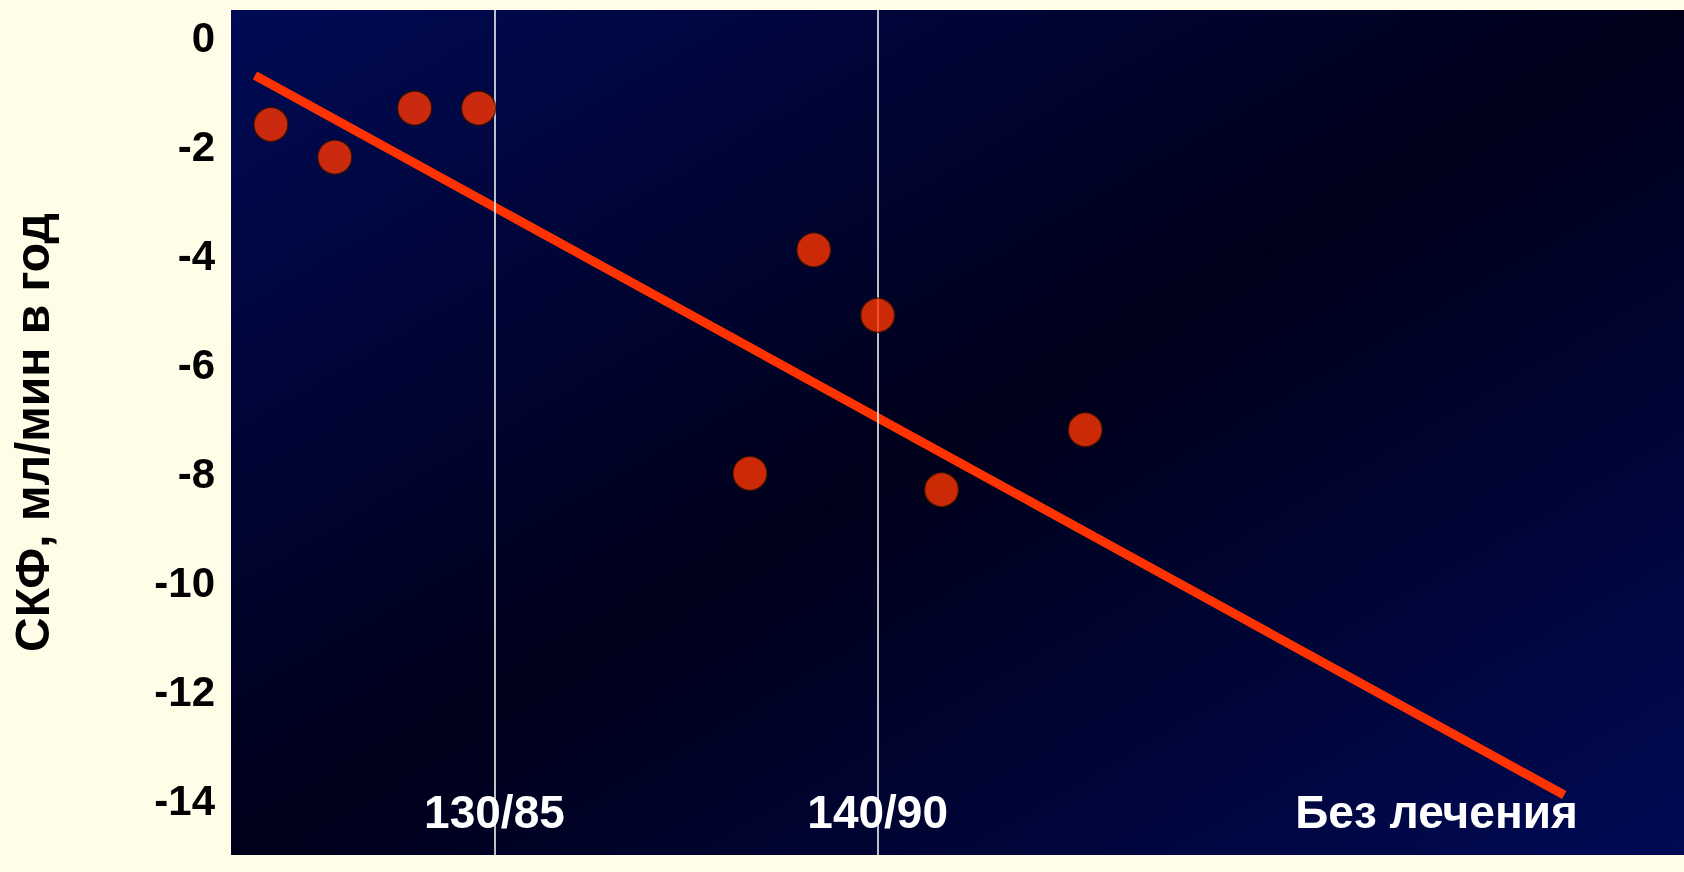 This screenshot has height=872, width=1684. What do you see at coordinates (196, 473) in the screenshot?
I see `y-tick-label: -8` at bounding box center [196, 473].